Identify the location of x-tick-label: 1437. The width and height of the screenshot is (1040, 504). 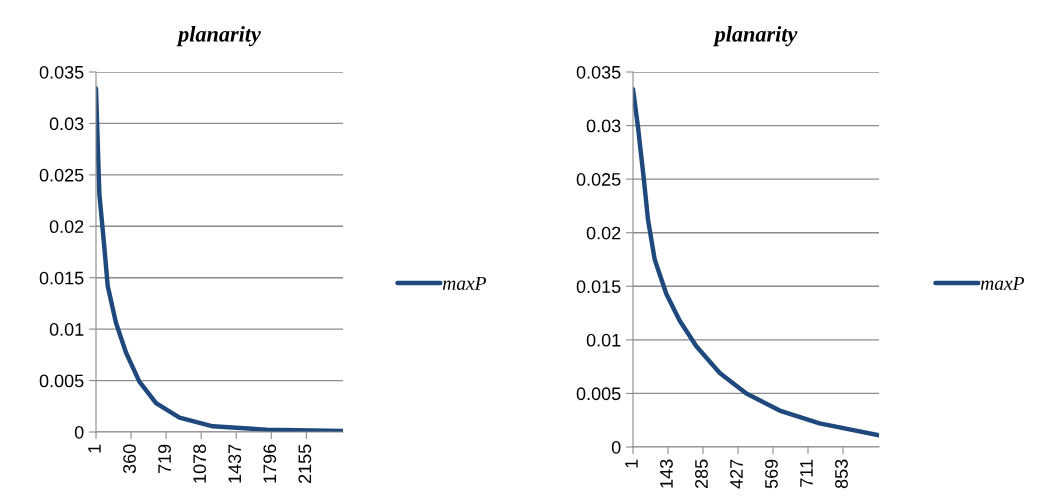
(235, 463).